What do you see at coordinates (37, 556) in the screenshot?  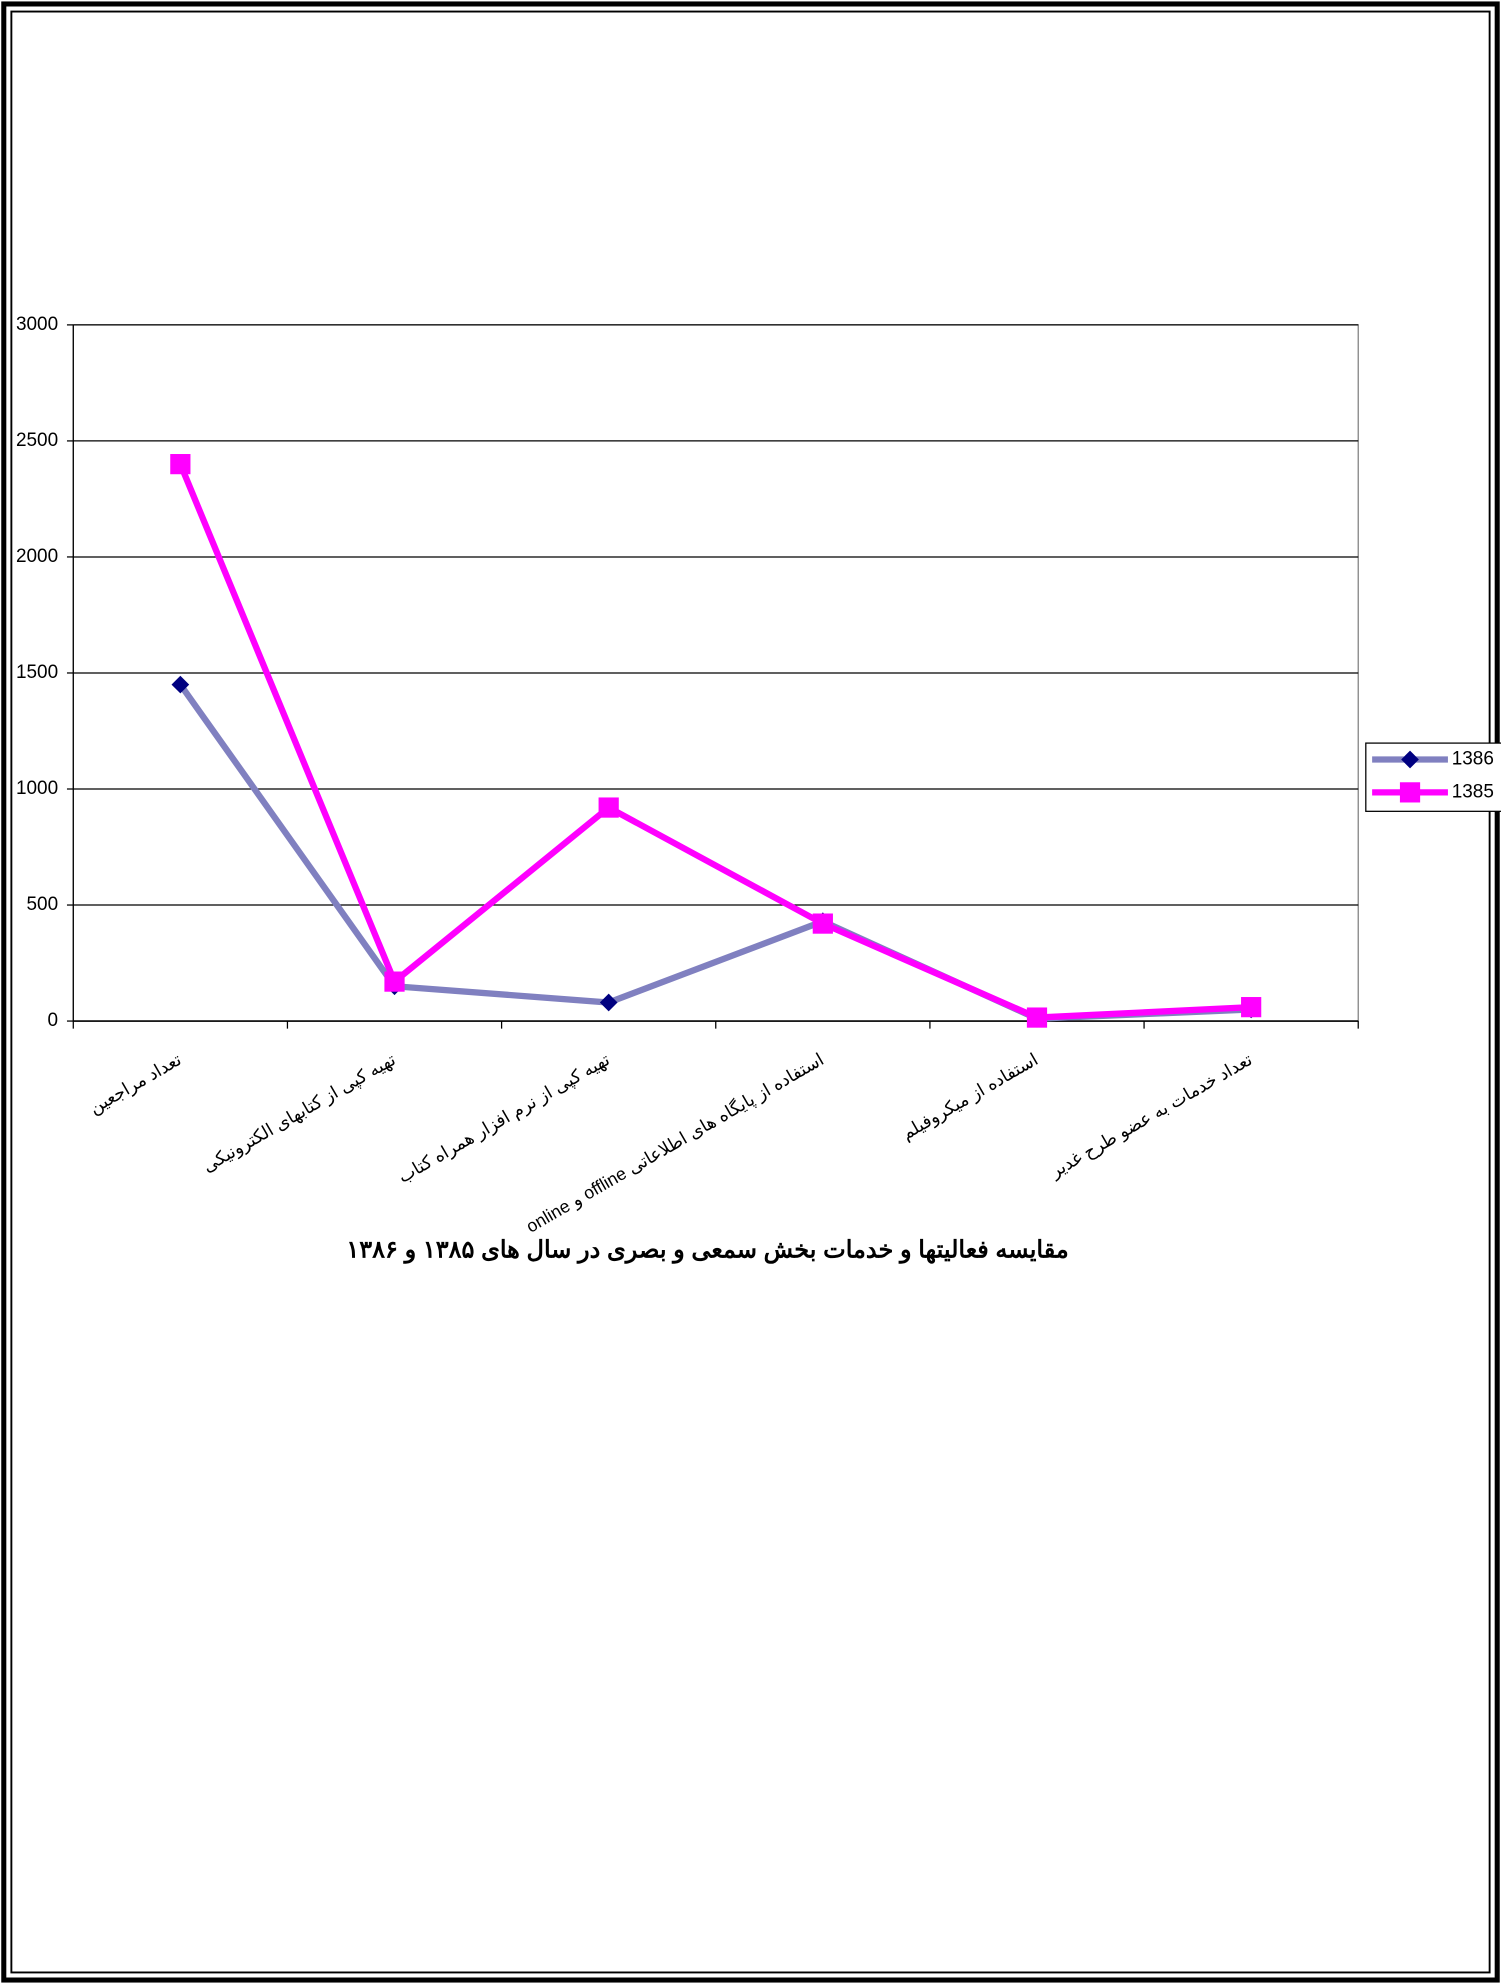 I see `y-tick-label: 2000` at bounding box center [37, 556].